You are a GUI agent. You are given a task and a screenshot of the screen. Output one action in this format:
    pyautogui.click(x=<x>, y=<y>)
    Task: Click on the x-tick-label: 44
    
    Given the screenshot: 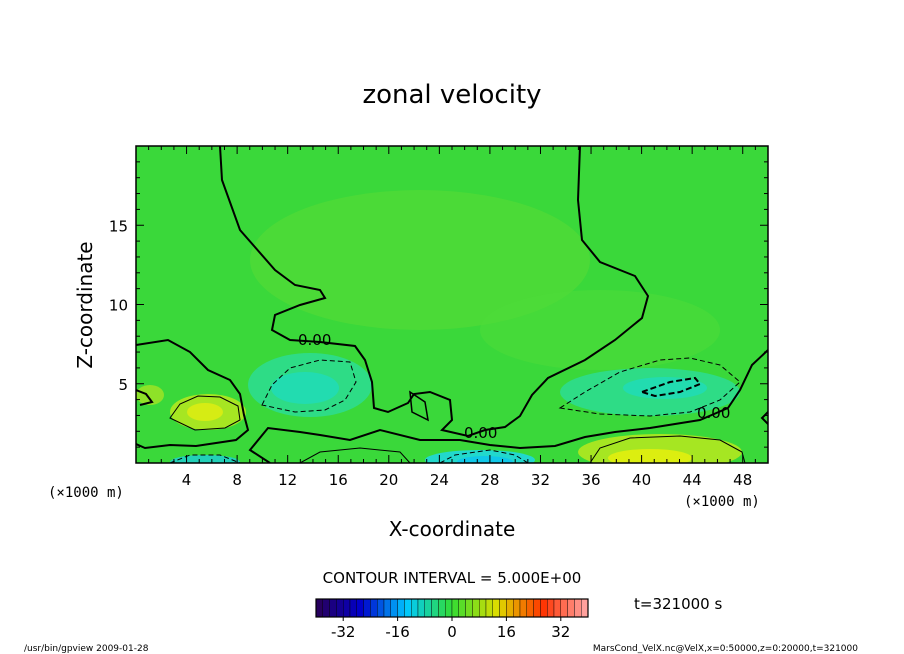 What is the action you would take?
    pyautogui.click(x=692, y=480)
    